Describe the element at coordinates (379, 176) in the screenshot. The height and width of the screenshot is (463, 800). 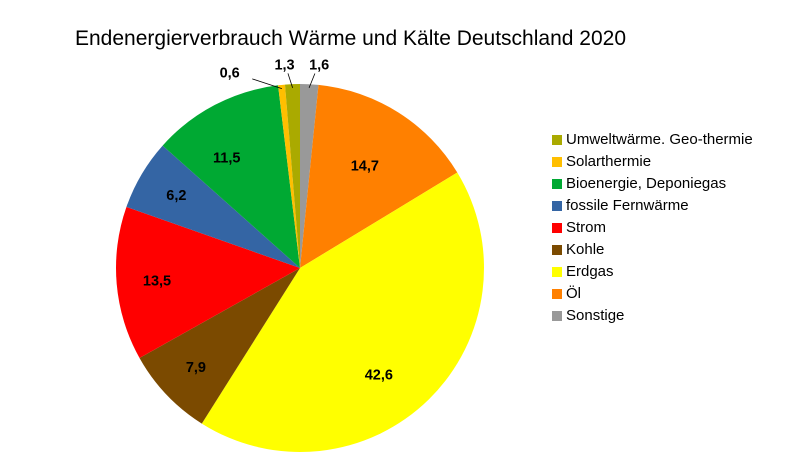
I see `pie-slice-öl` at that location.